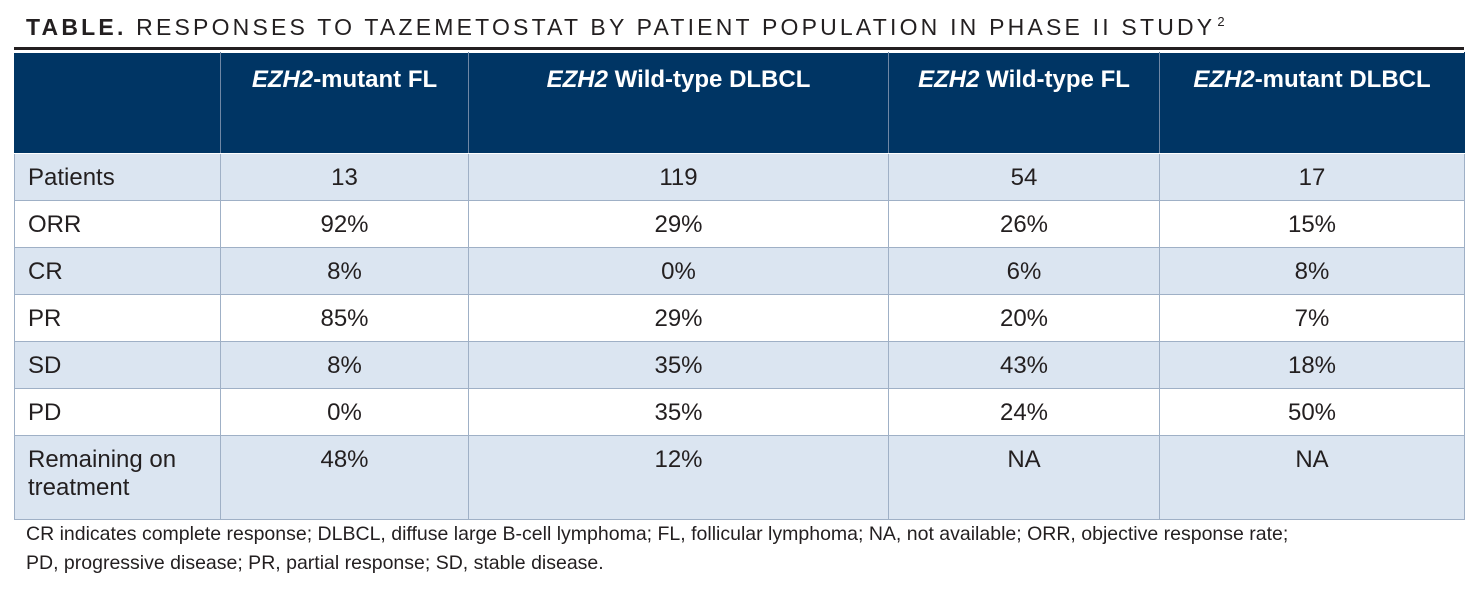 The height and width of the screenshot is (596, 1476). I want to click on table-cell: 15%, so click(1312, 224).